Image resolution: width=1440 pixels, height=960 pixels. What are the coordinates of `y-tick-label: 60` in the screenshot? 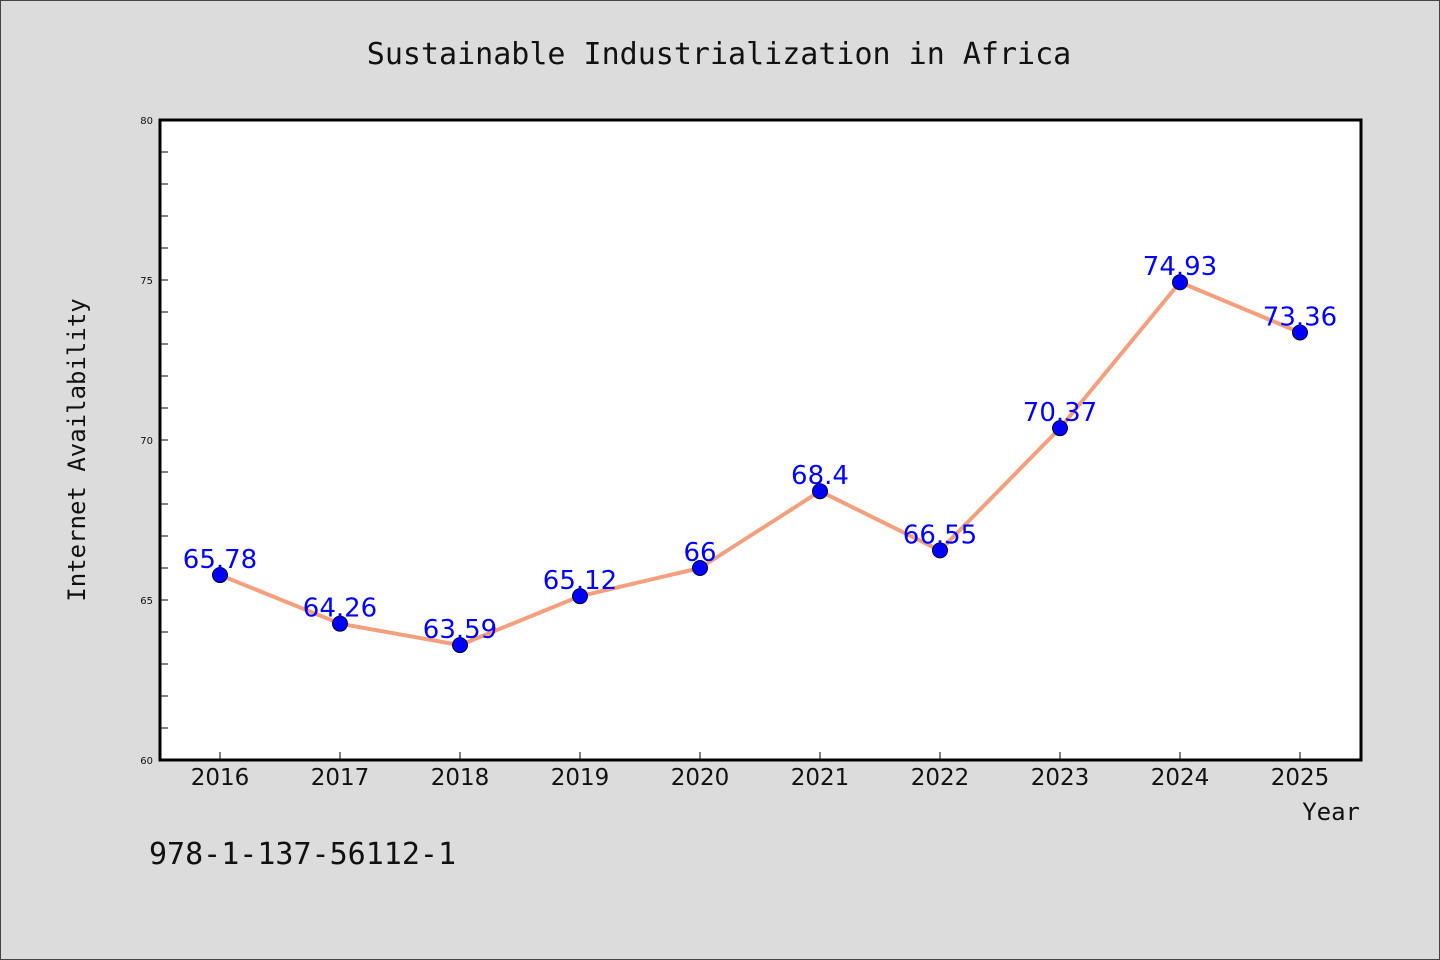 It's located at (146, 761).